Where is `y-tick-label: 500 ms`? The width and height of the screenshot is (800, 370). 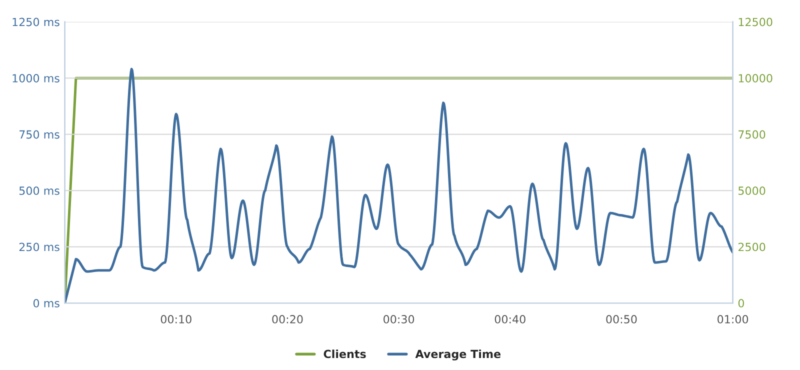
y-tick-label: 500 ms is located at coordinates (39, 190).